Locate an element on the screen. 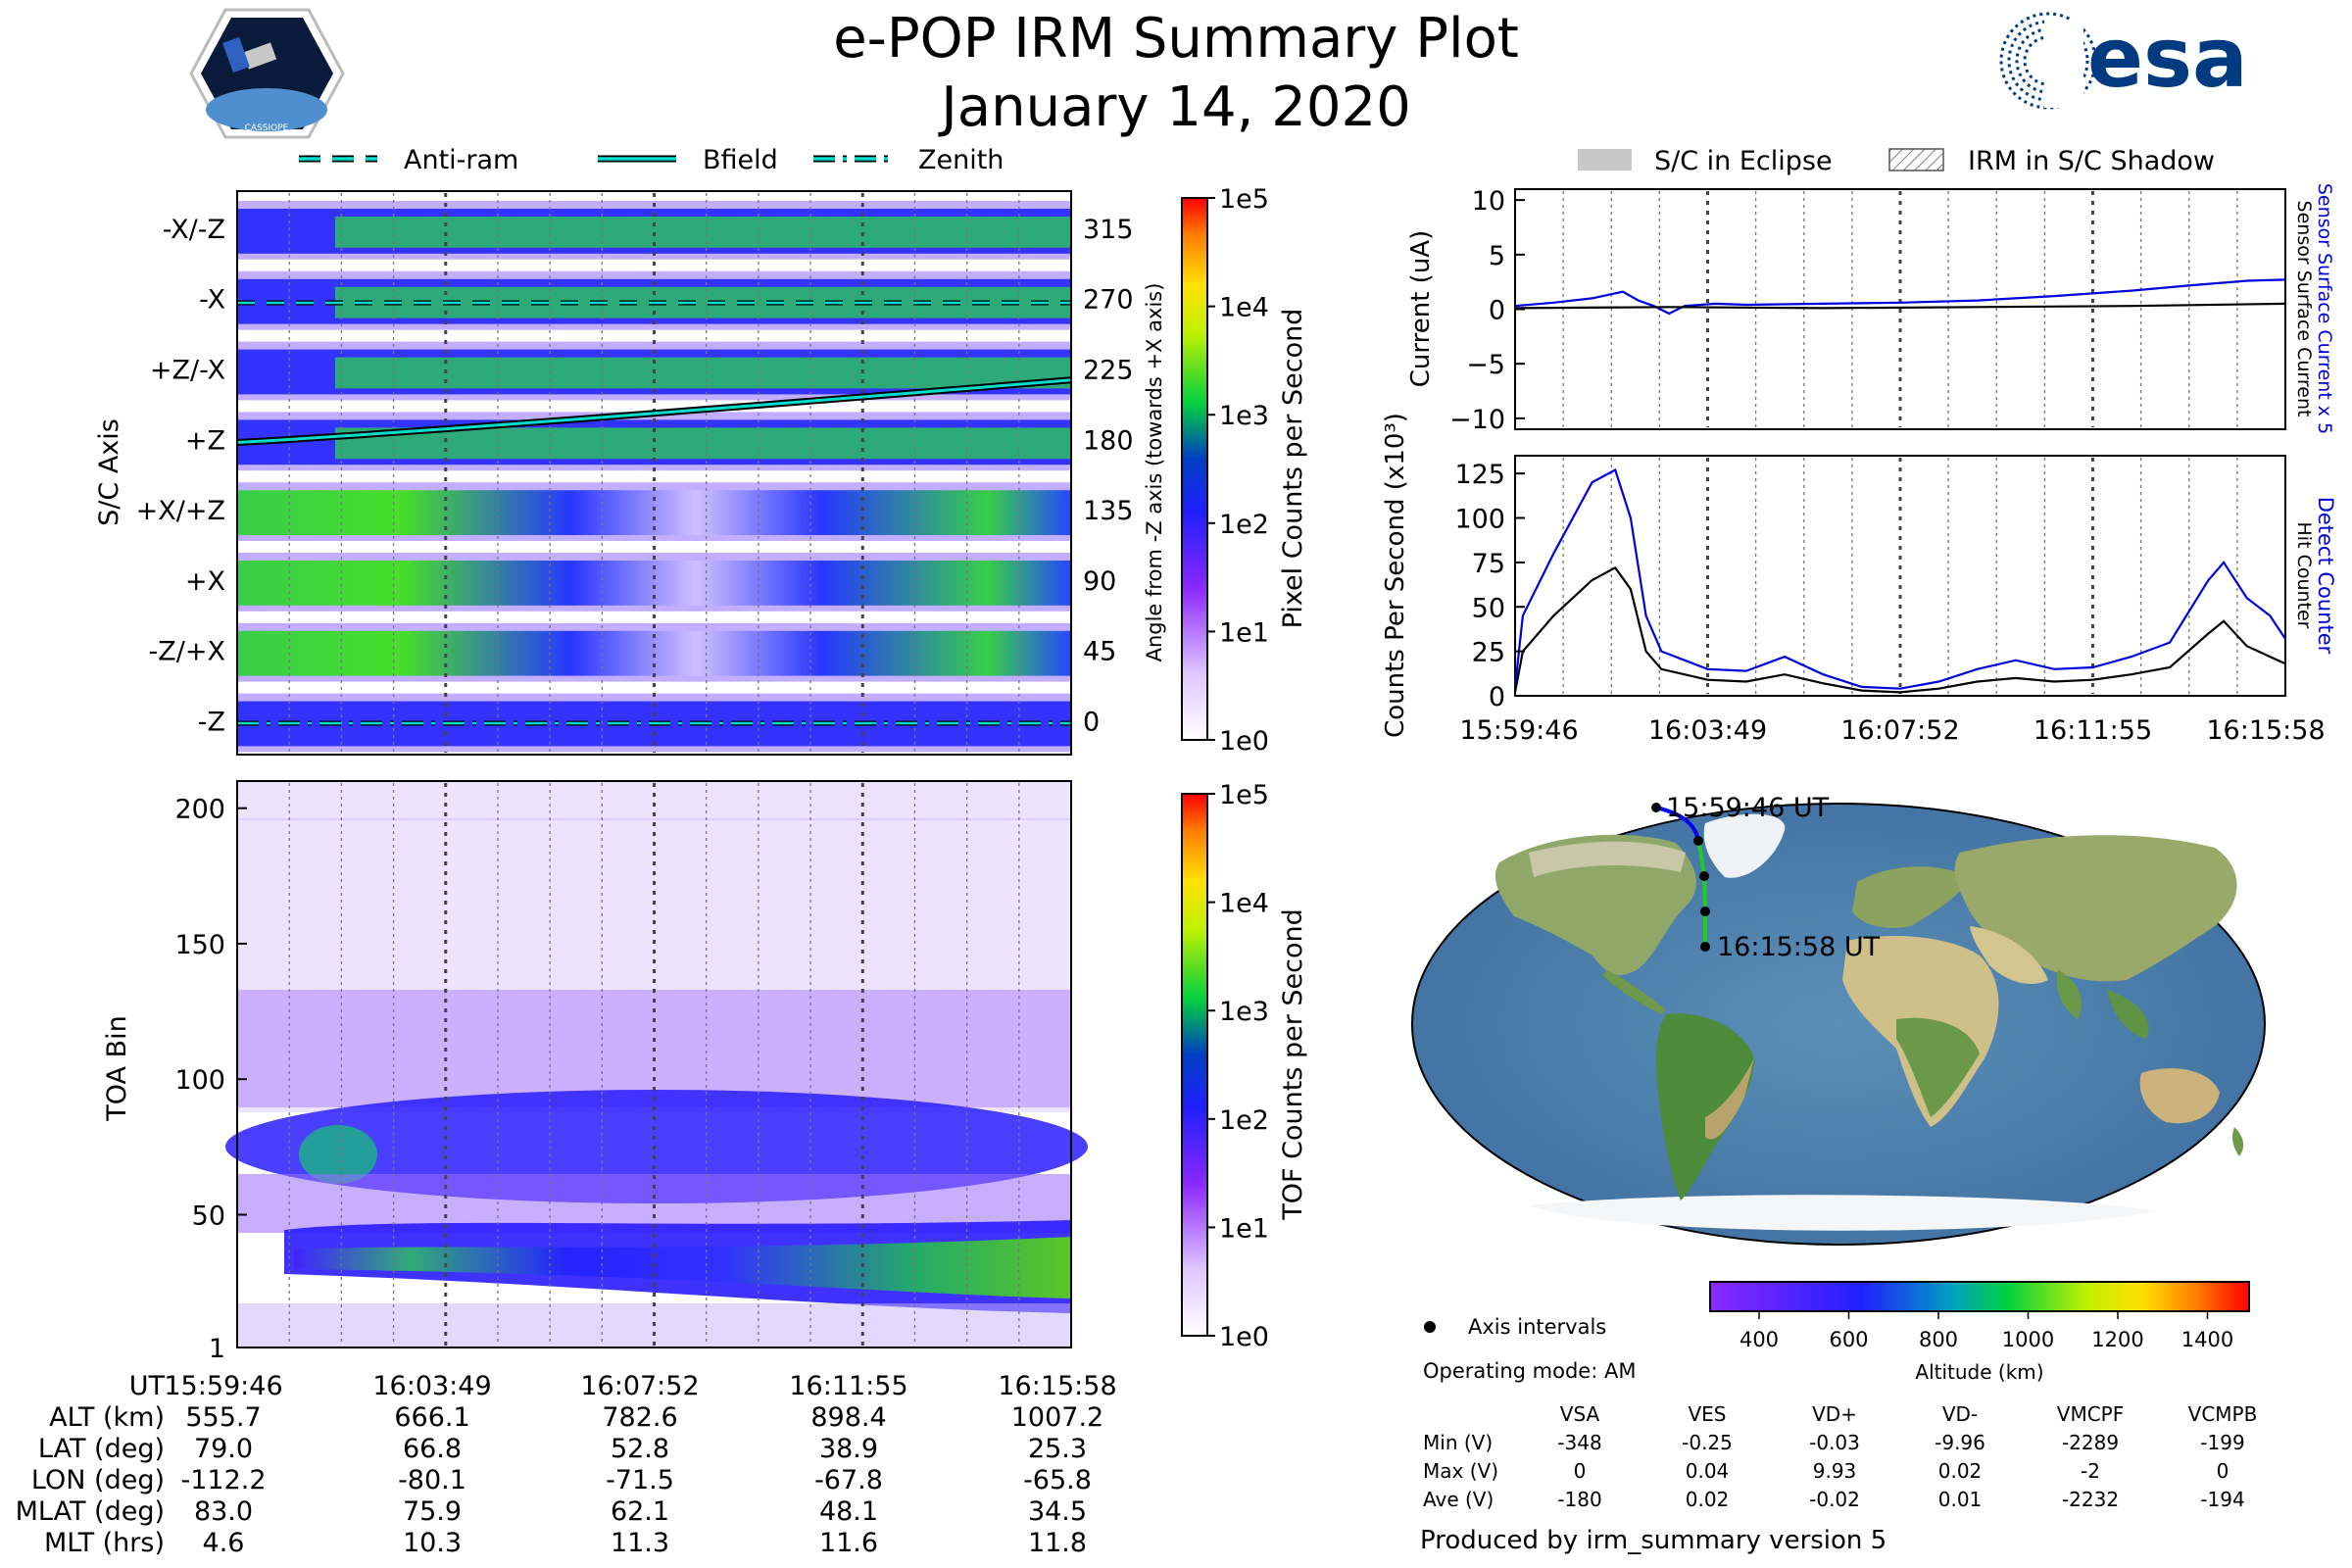 Image resolution: width=2352 pixels, height=1568 pixels. ephem-label: LAT (deg) is located at coordinates (101, 1449).